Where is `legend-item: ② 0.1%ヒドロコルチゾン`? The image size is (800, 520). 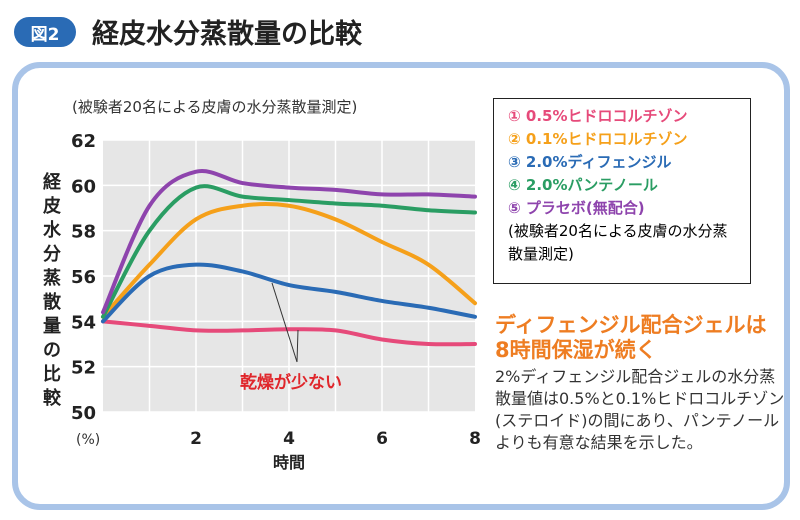
legend-item: ② 0.1%ヒドロコルチゾン is located at coordinates (598, 139).